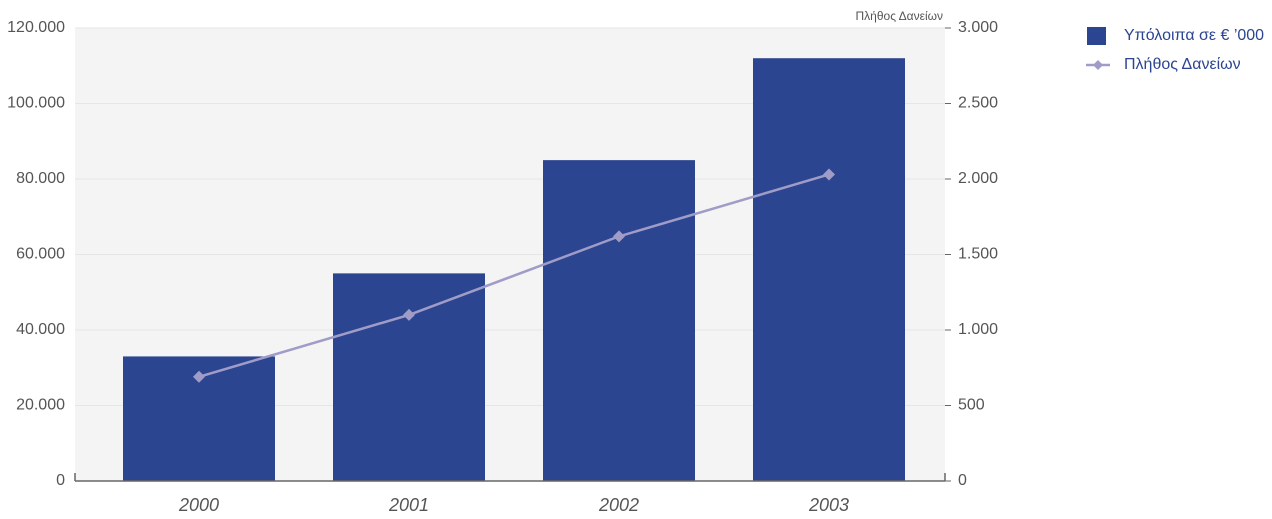 The image size is (1272, 519). I want to click on y-tick-label: 100.000, so click(36, 103).